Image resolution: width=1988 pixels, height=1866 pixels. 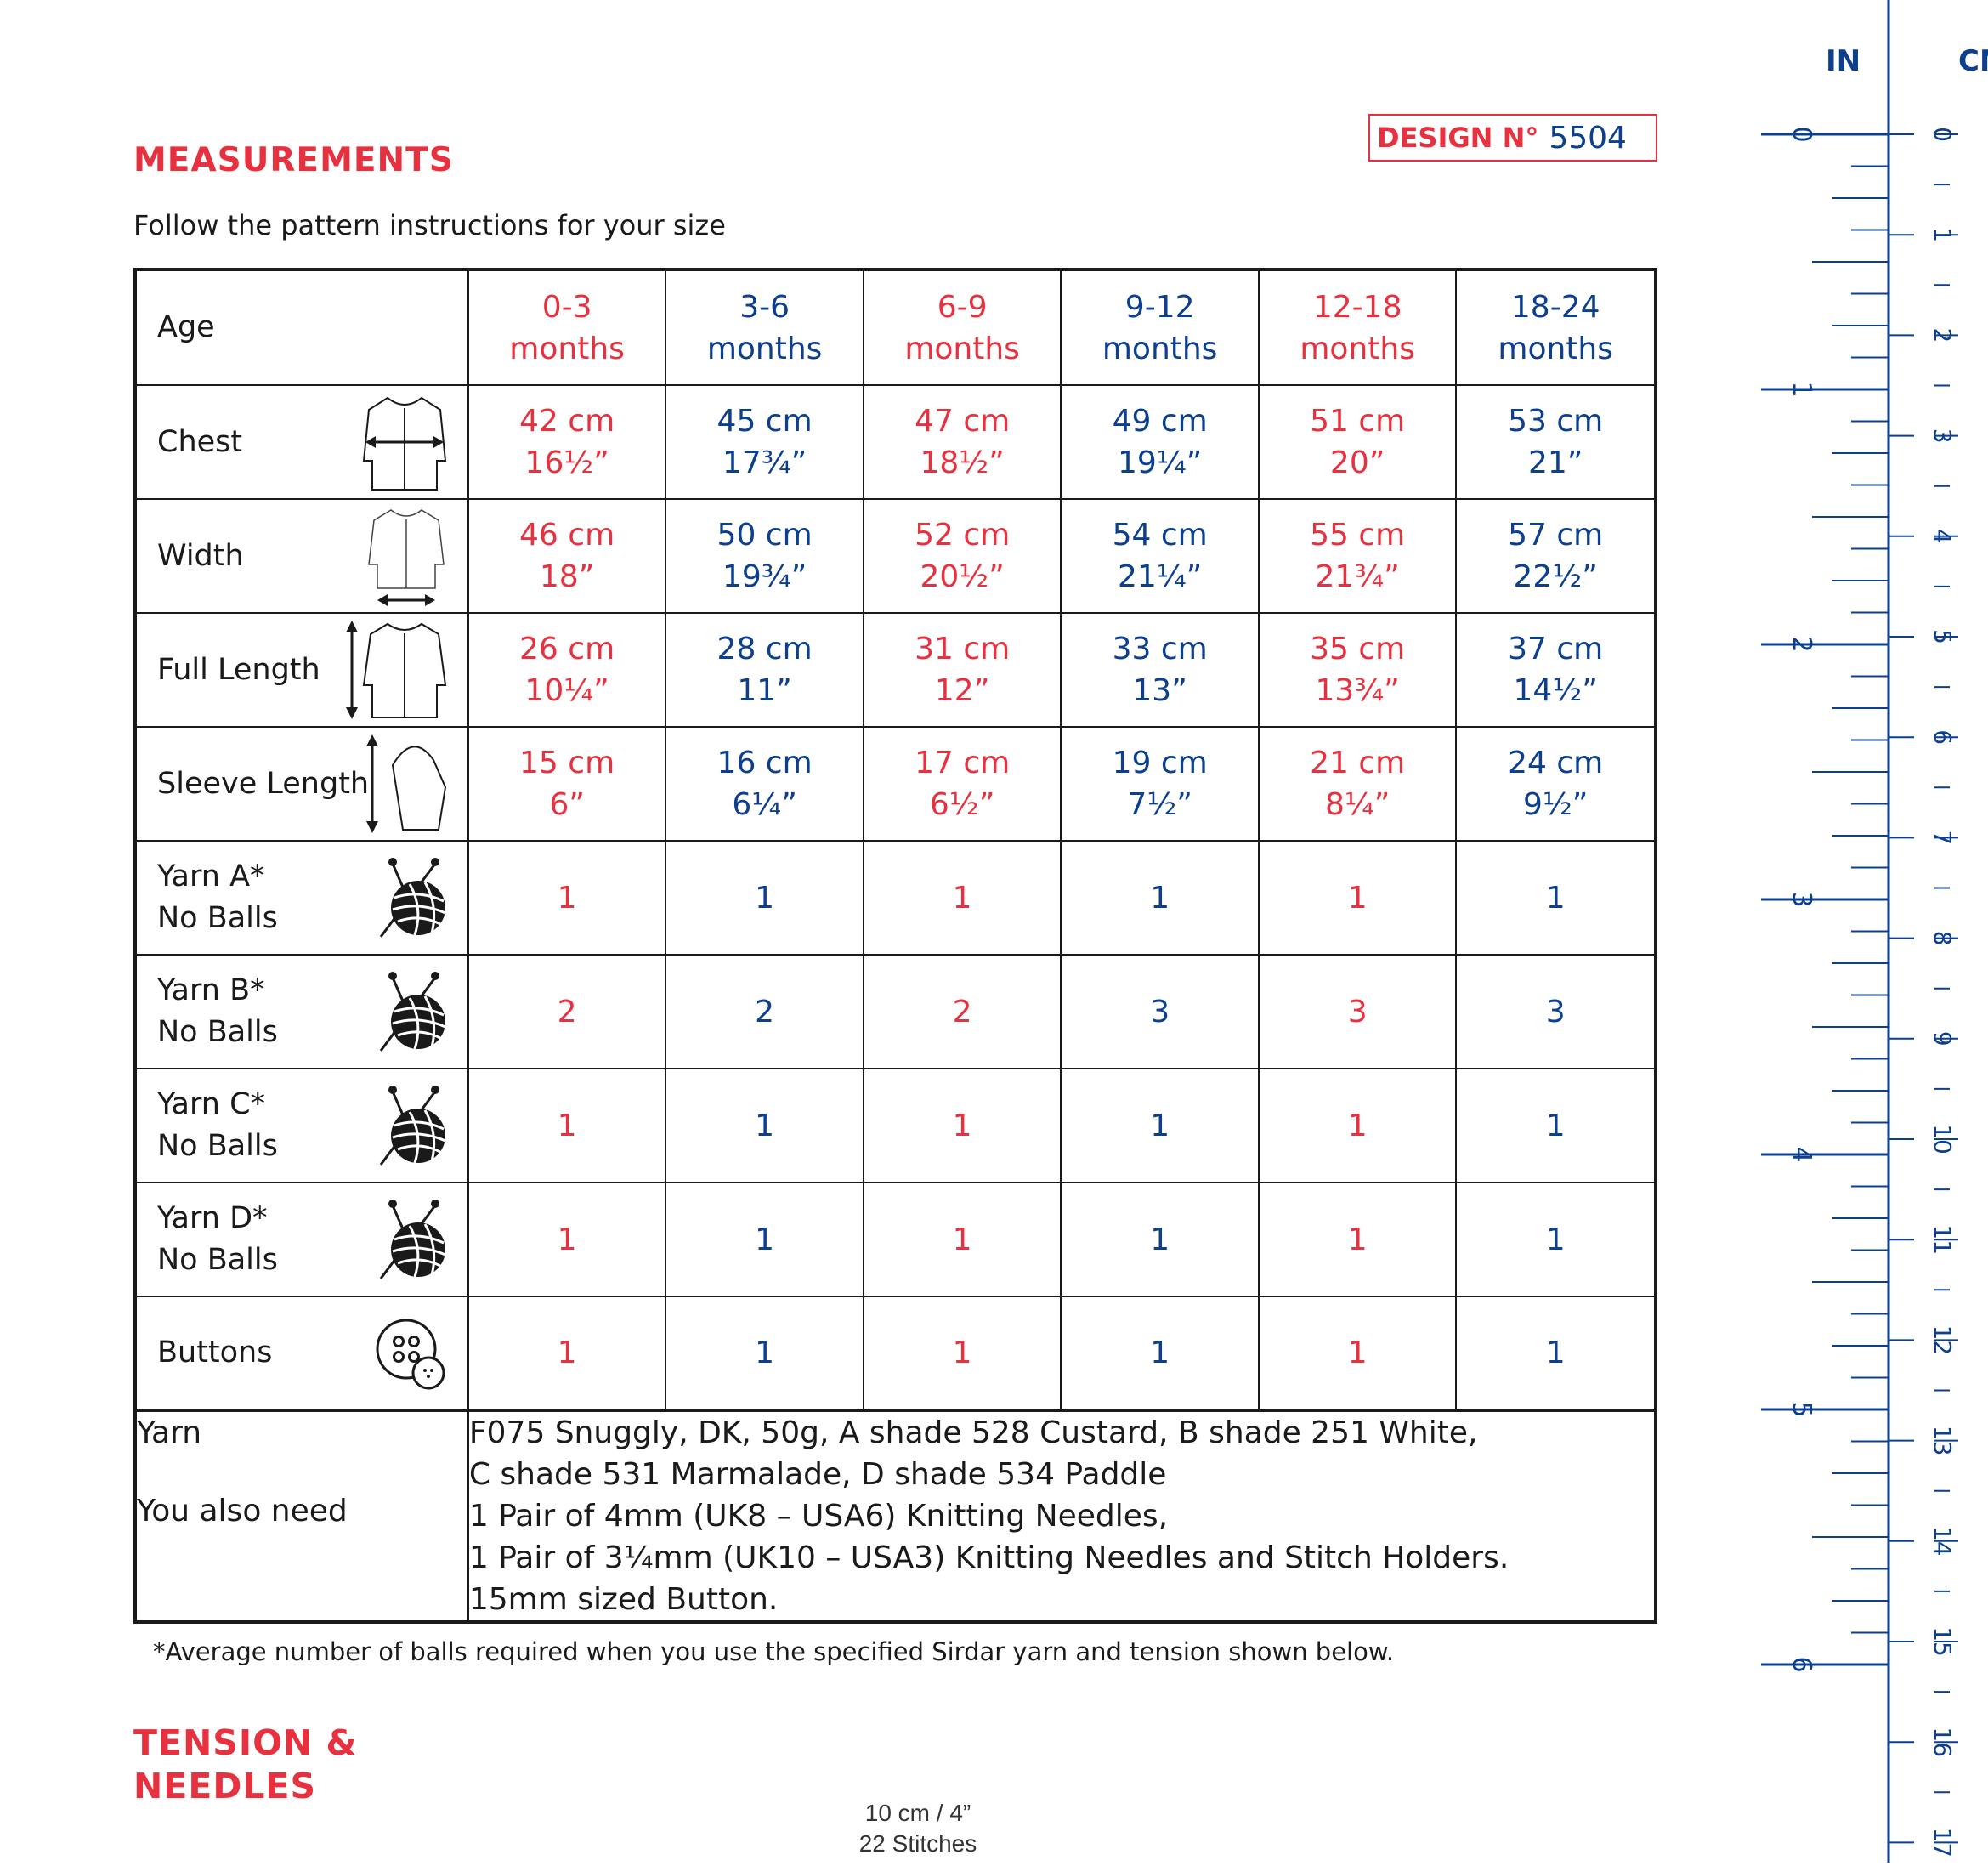 What do you see at coordinates (764, 804) in the screenshot?
I see `imperial-value: 6¼”` at bounding box center [764, 804].